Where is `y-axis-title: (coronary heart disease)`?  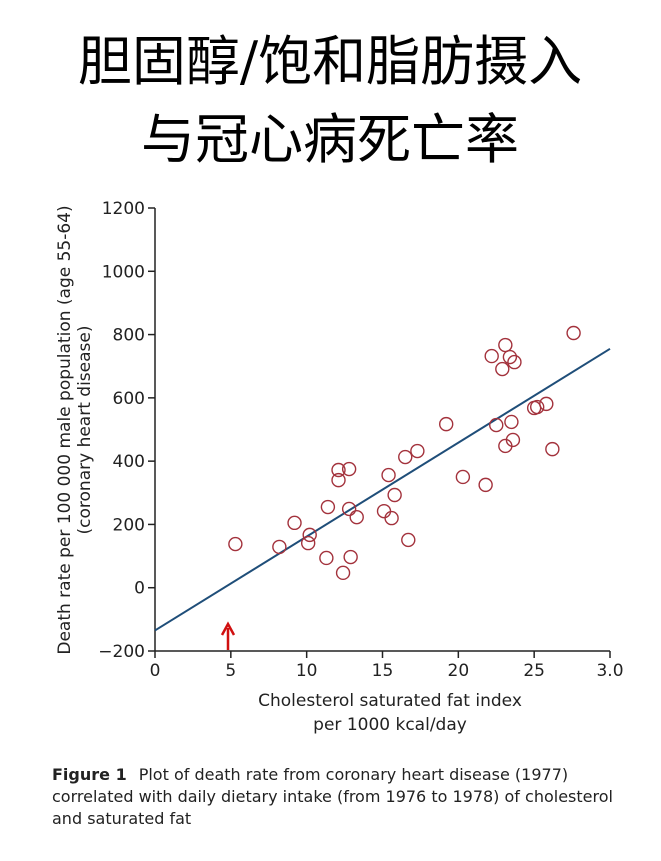
y-axis-title: (coronary heart disease) is located at coordinates (85, 430).